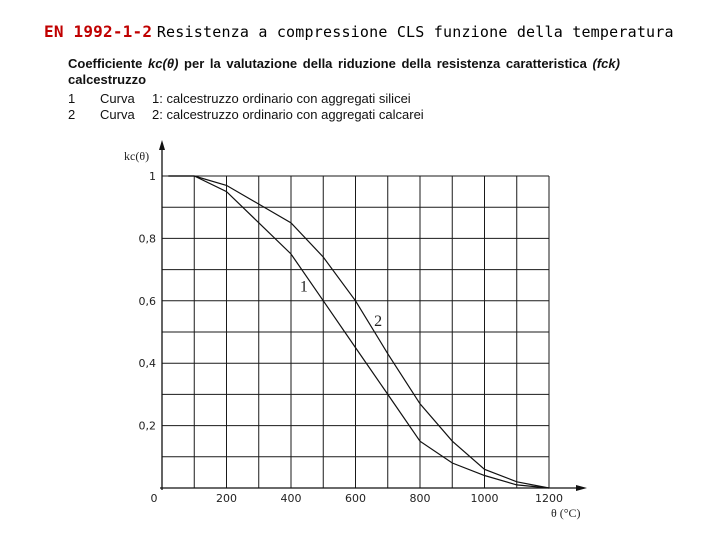 Image resolution: width=720 pixels, height=540 pixels. Describe the element at coordinates (105, 63) in the screenshot. I see `caption-word: Coefficiente` at that location.